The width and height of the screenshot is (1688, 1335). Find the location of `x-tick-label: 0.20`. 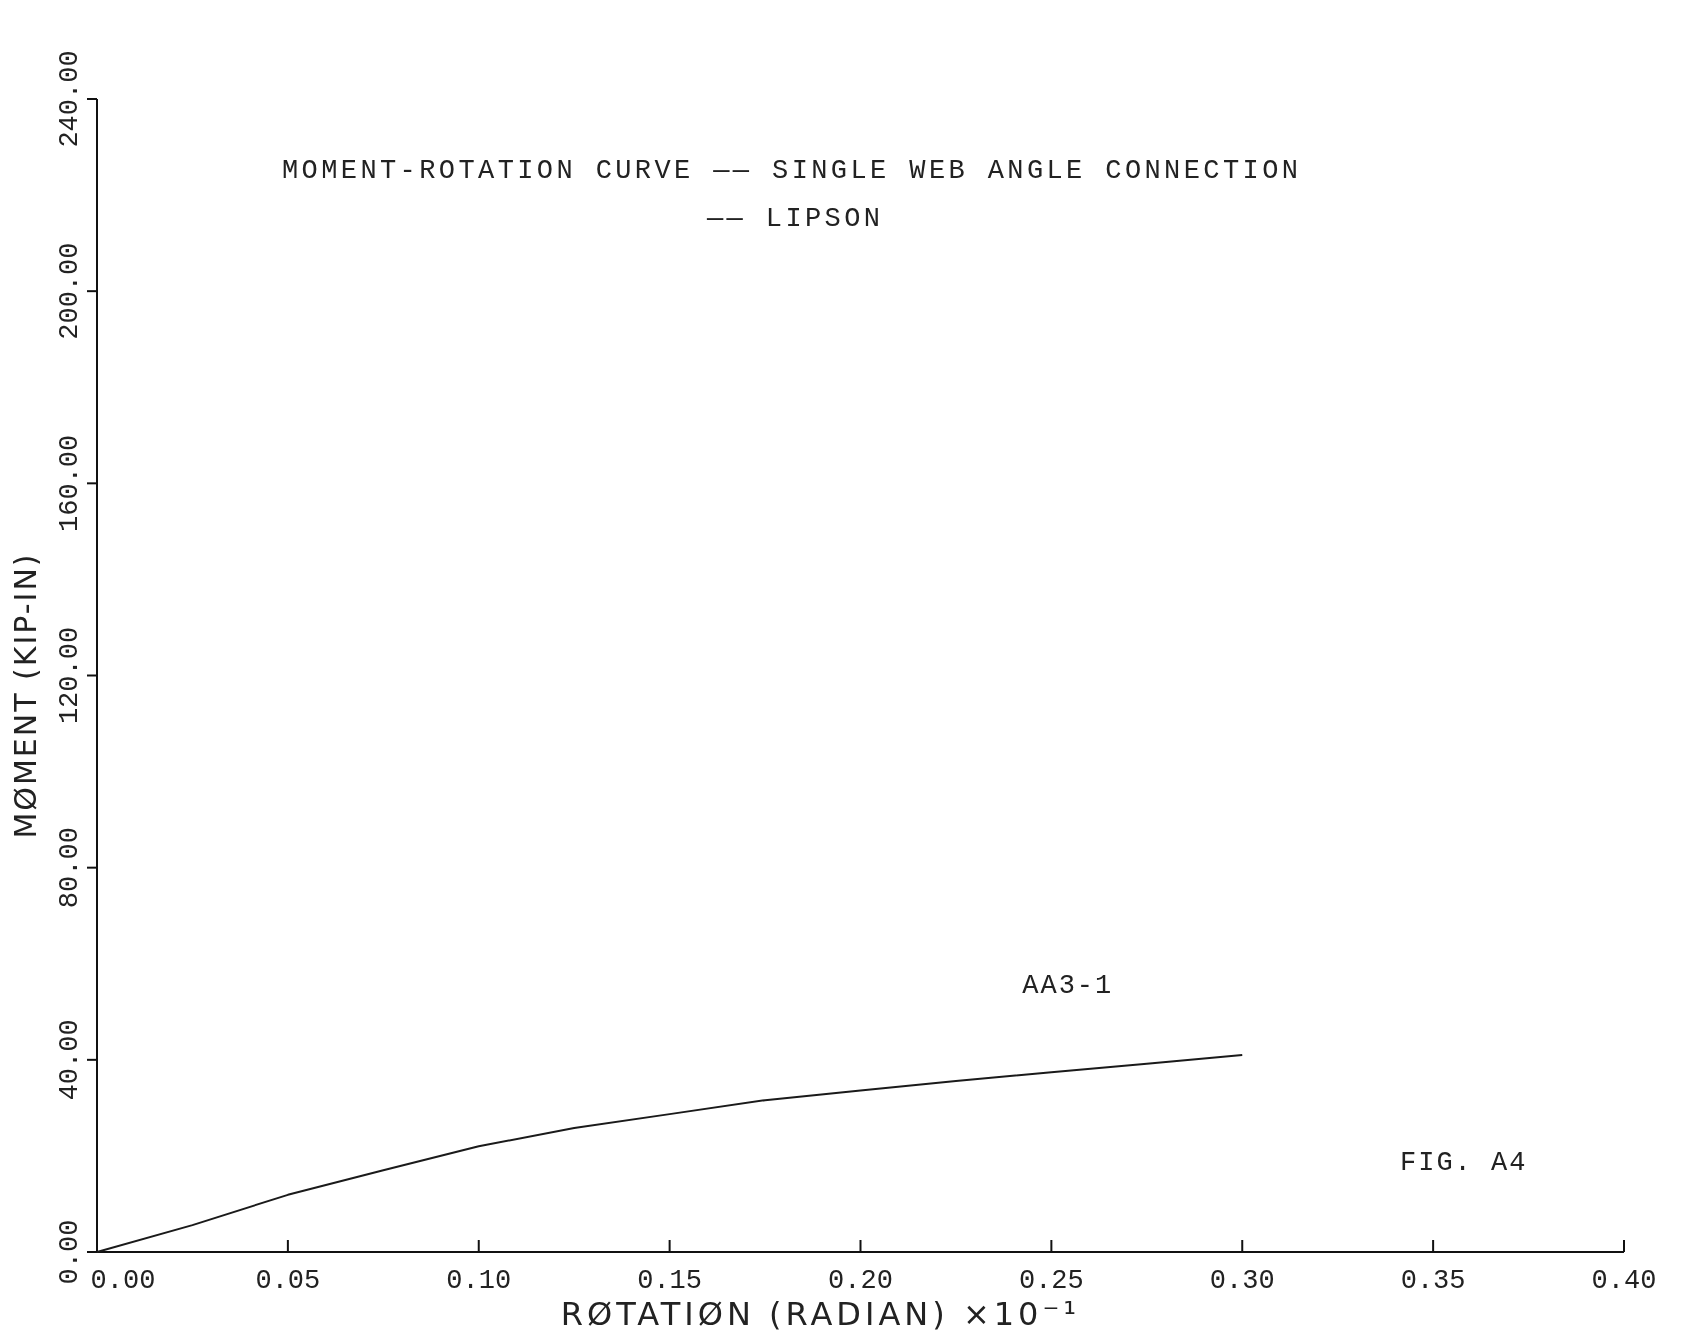

x-tick-label: 0.20 is located at coordinates (860, 1281).